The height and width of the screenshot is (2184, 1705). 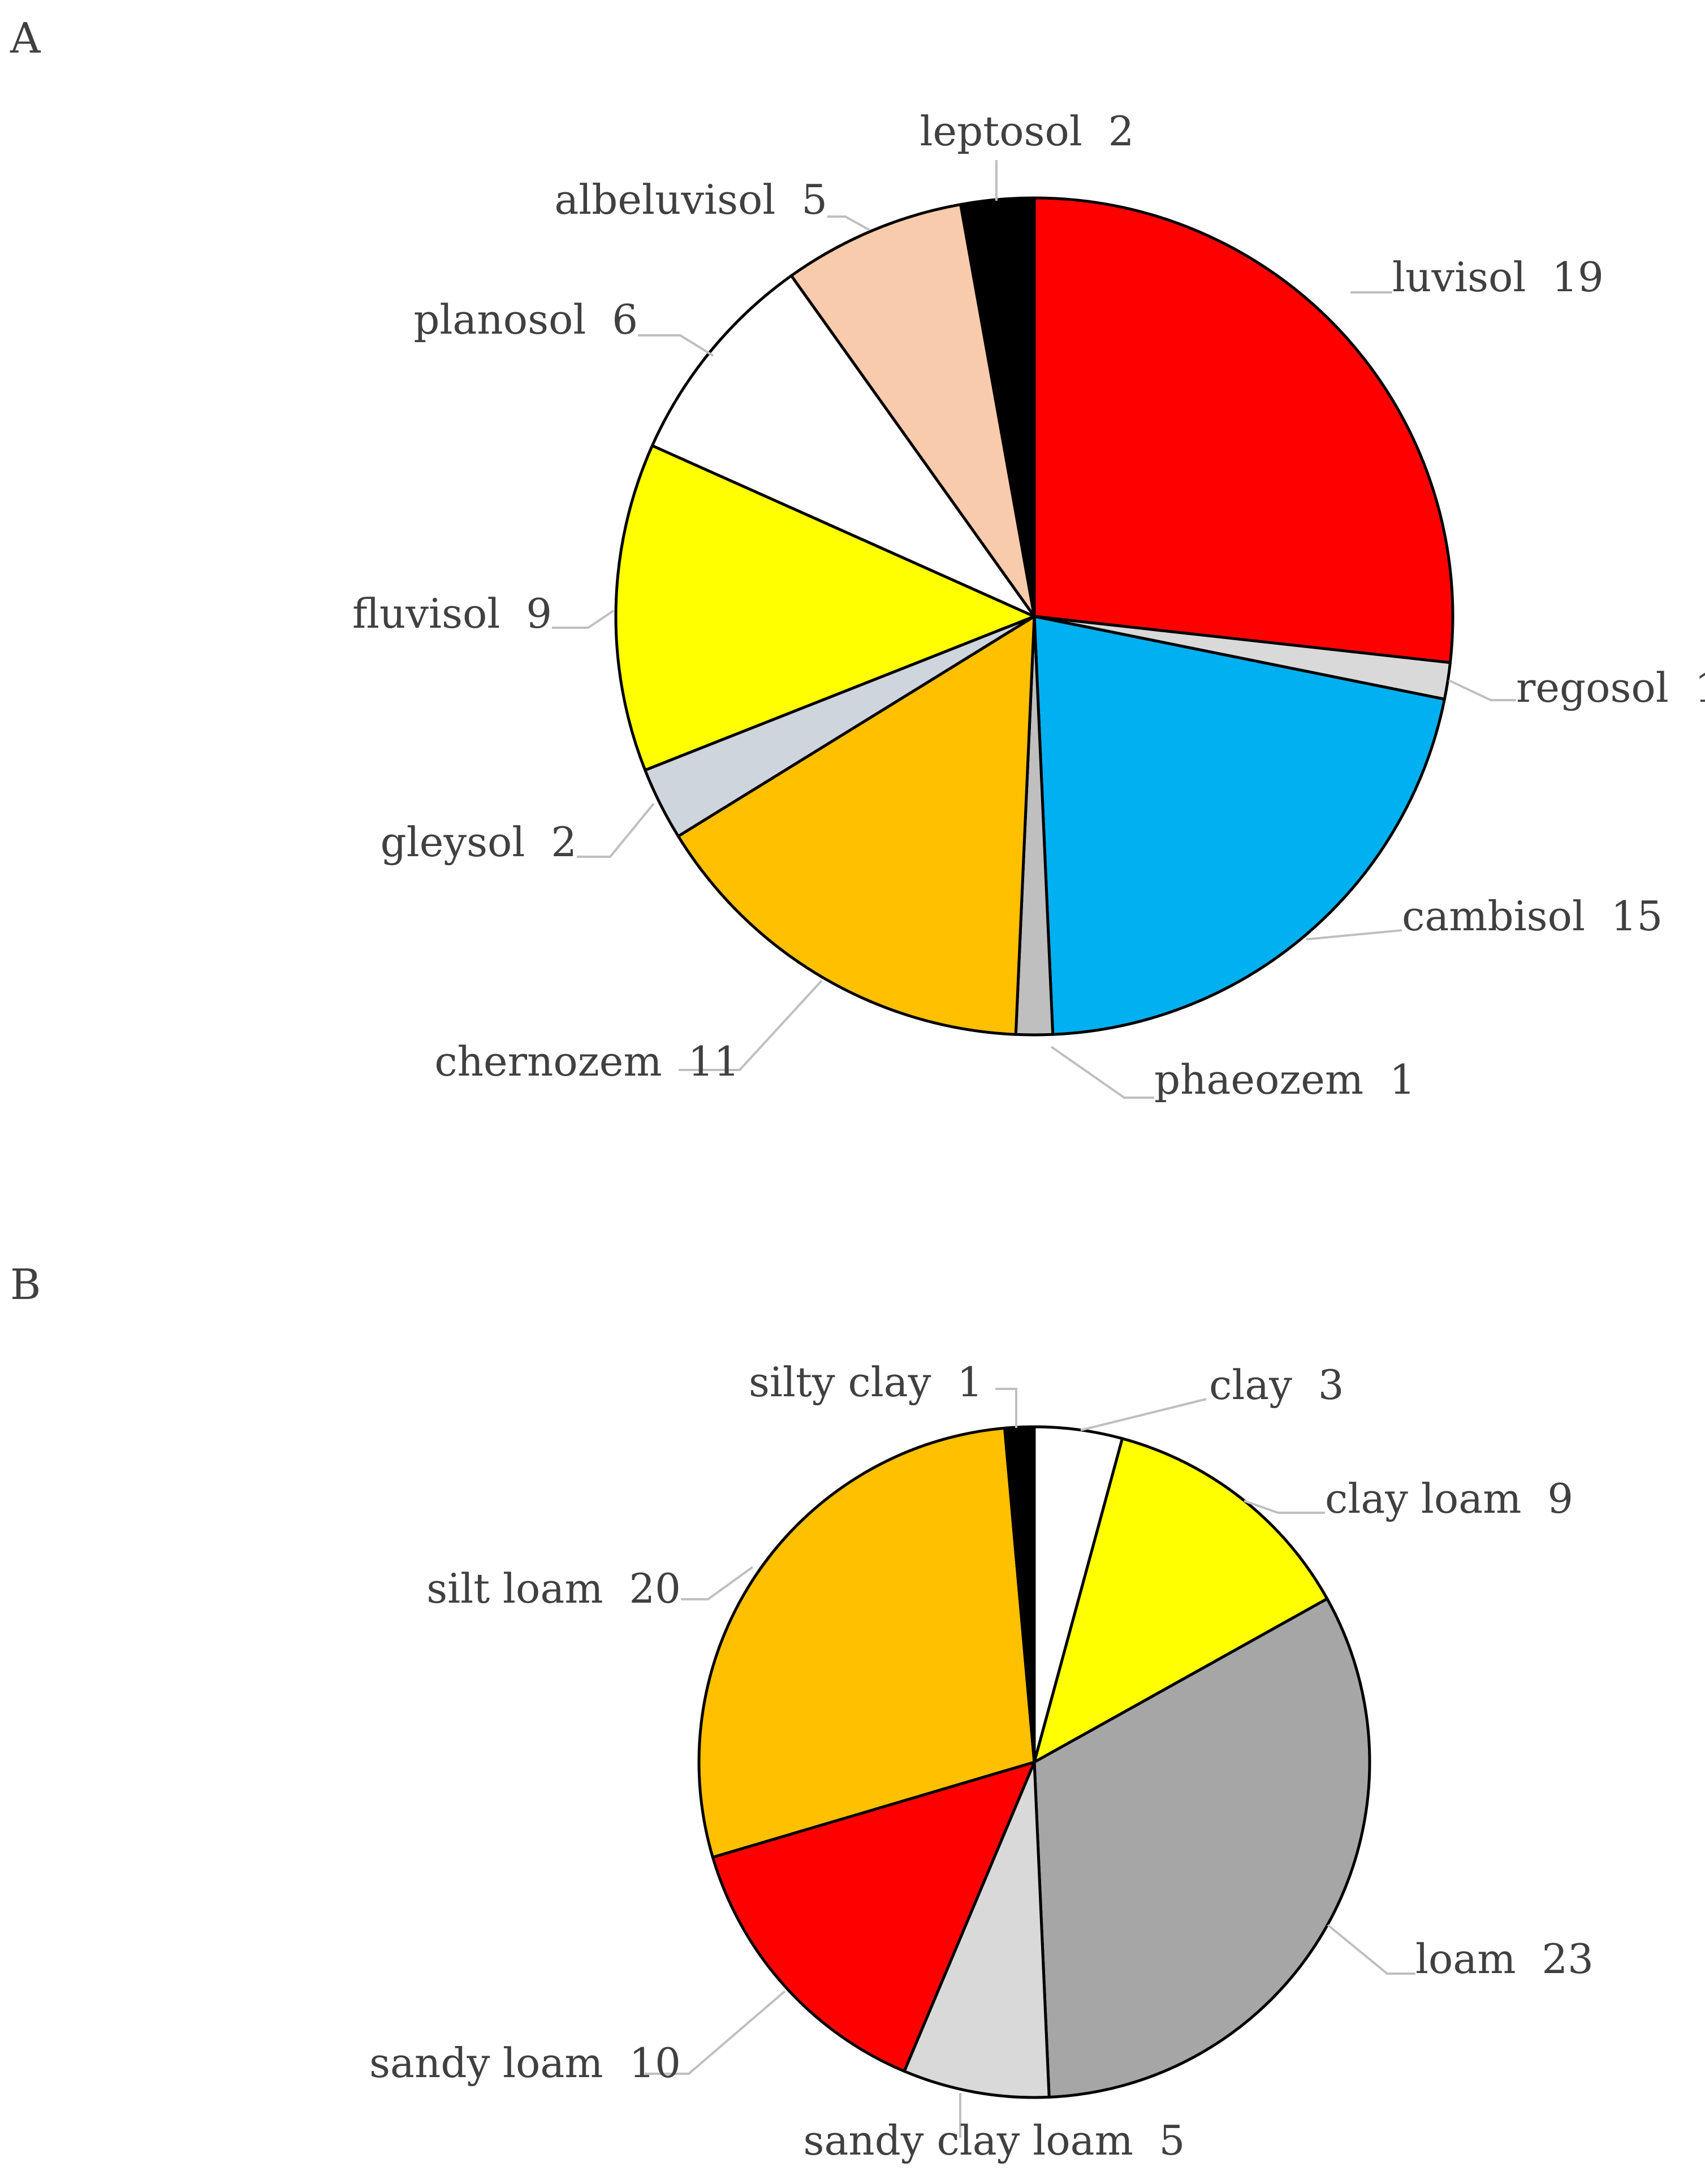 What do you see at coordinates (625, 319) in the screenshot?
I see `slice-label-value: 6` at bounding box center [625, 319].